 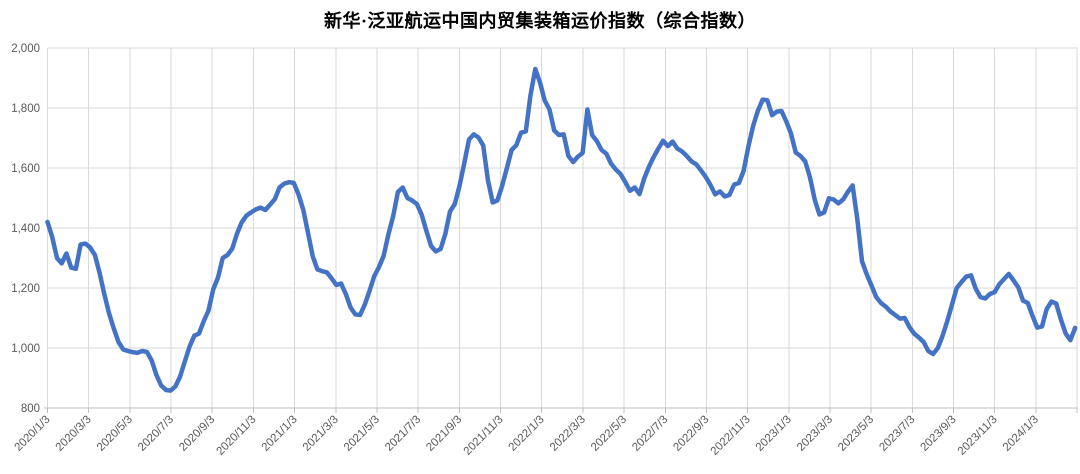 What do you see at coordinates (731, 436) in the screenshot?
I see `x-axis-label: 2022/11/3` at bounding box center [731, 436].